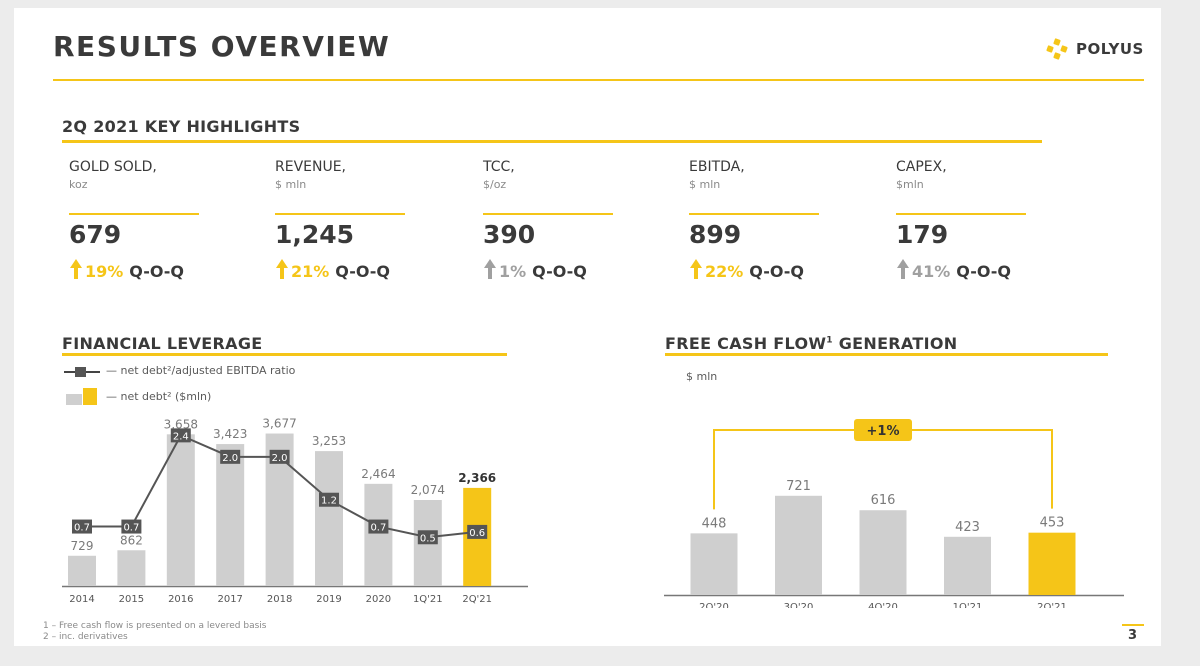  Describe the element at coordinates (552, 141) in the screenshot. I see `highlights-divider` at that location.